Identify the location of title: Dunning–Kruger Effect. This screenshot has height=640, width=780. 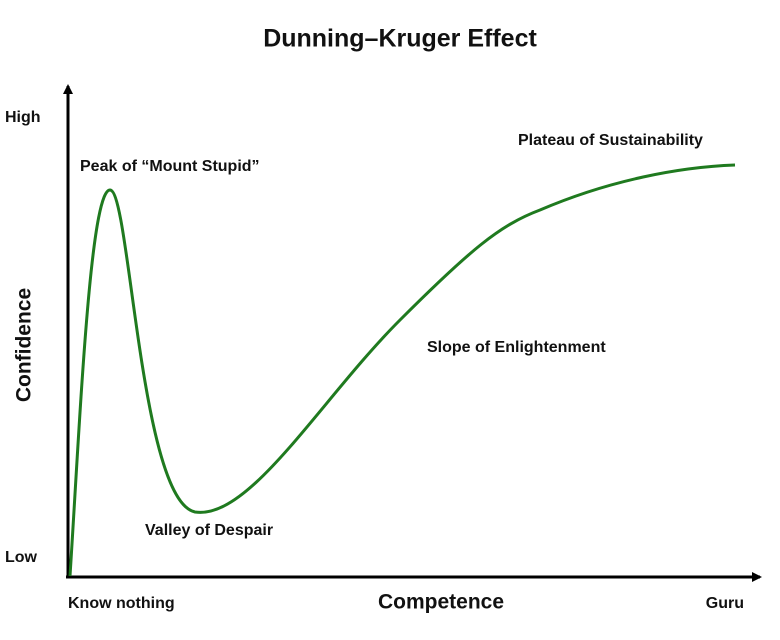
(400, 39).